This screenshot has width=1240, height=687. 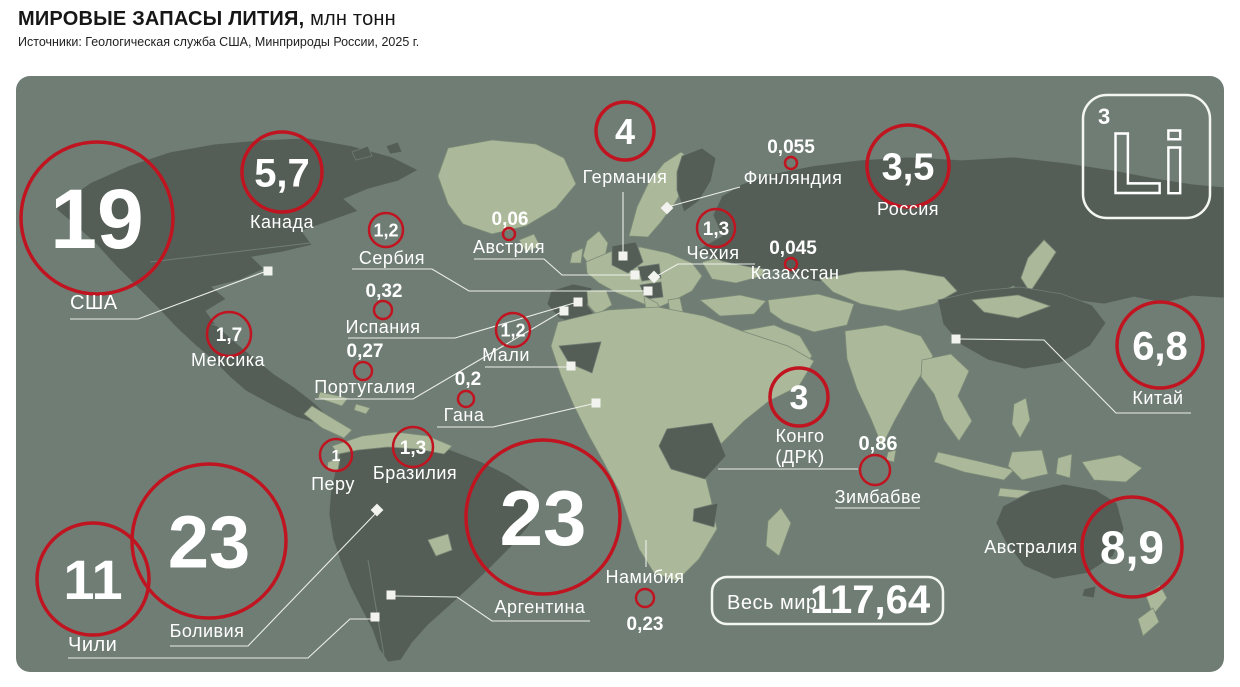 I want to click on land-greenland, so click(x=507, y=187).